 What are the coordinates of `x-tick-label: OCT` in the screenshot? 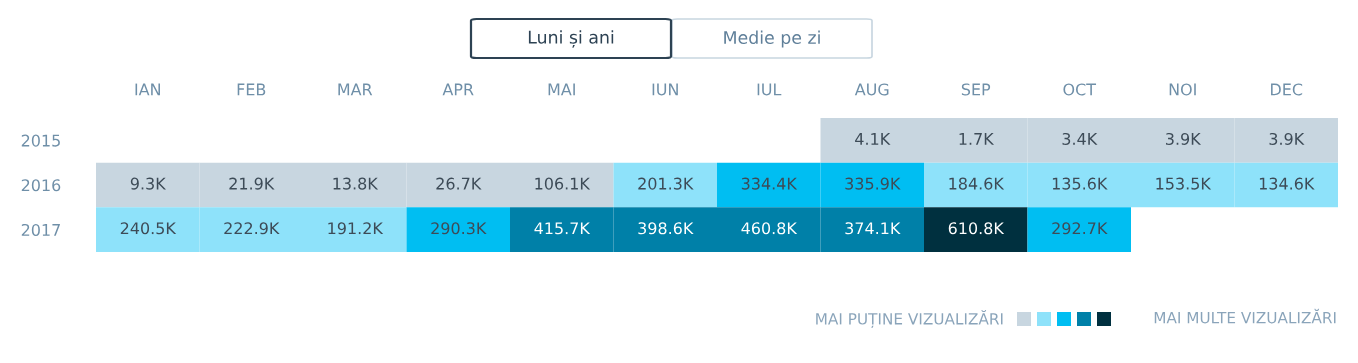 It's located at (1080, 89).